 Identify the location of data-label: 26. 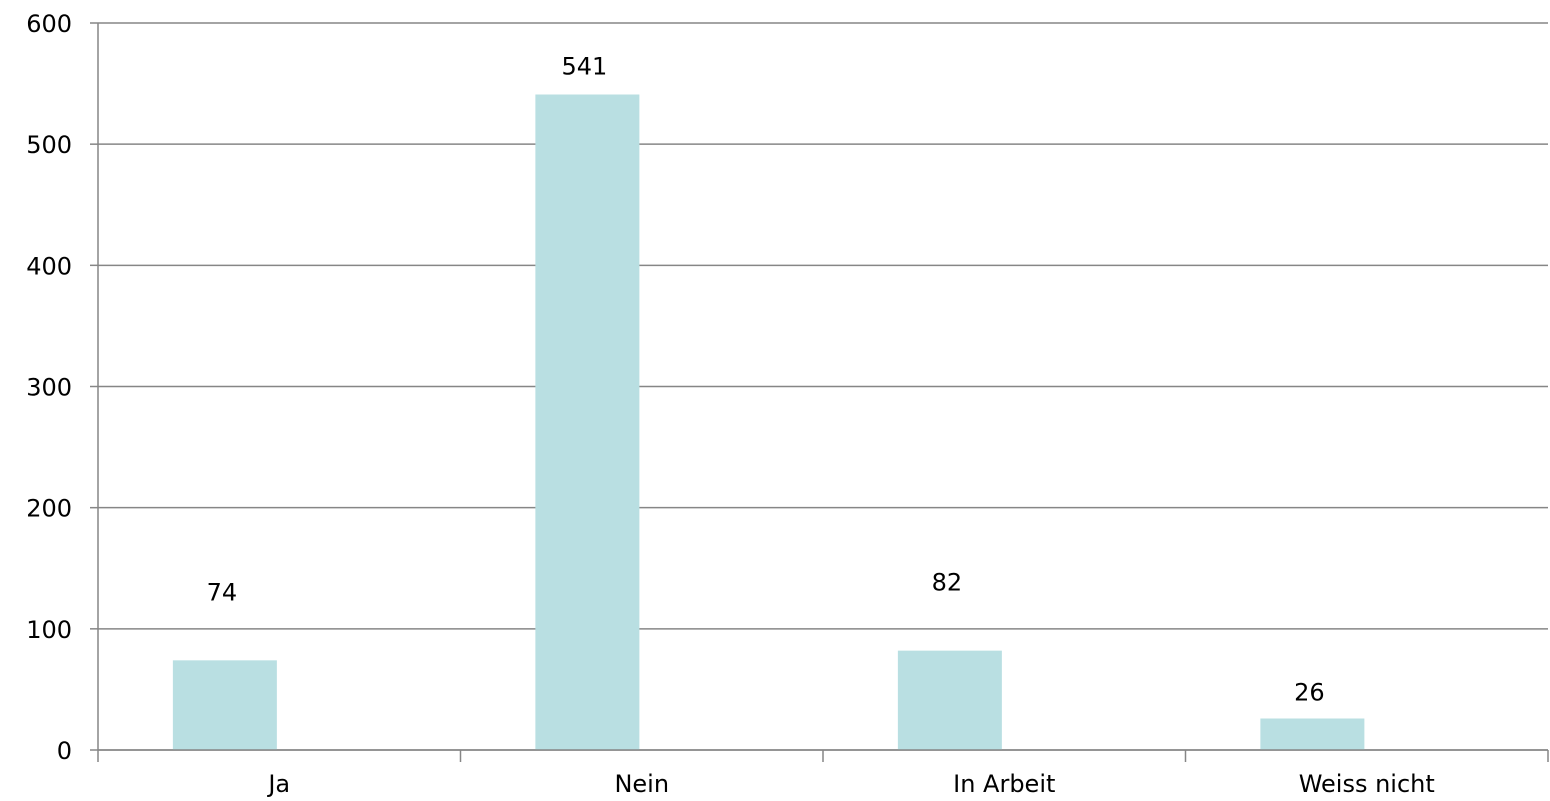
(1309, 692).